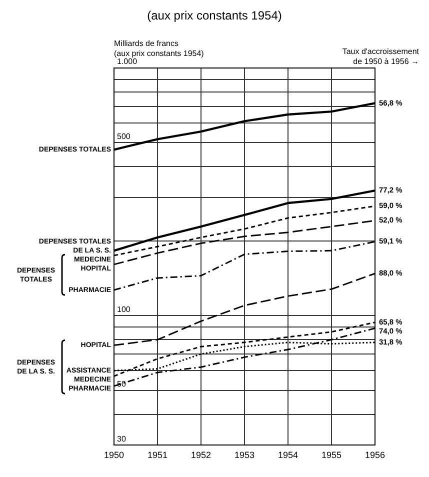  What do you see at coordinates (127, 61) in the screenshot?
I see `y-tick-label: 1.000` at bounding box center [127, 61].